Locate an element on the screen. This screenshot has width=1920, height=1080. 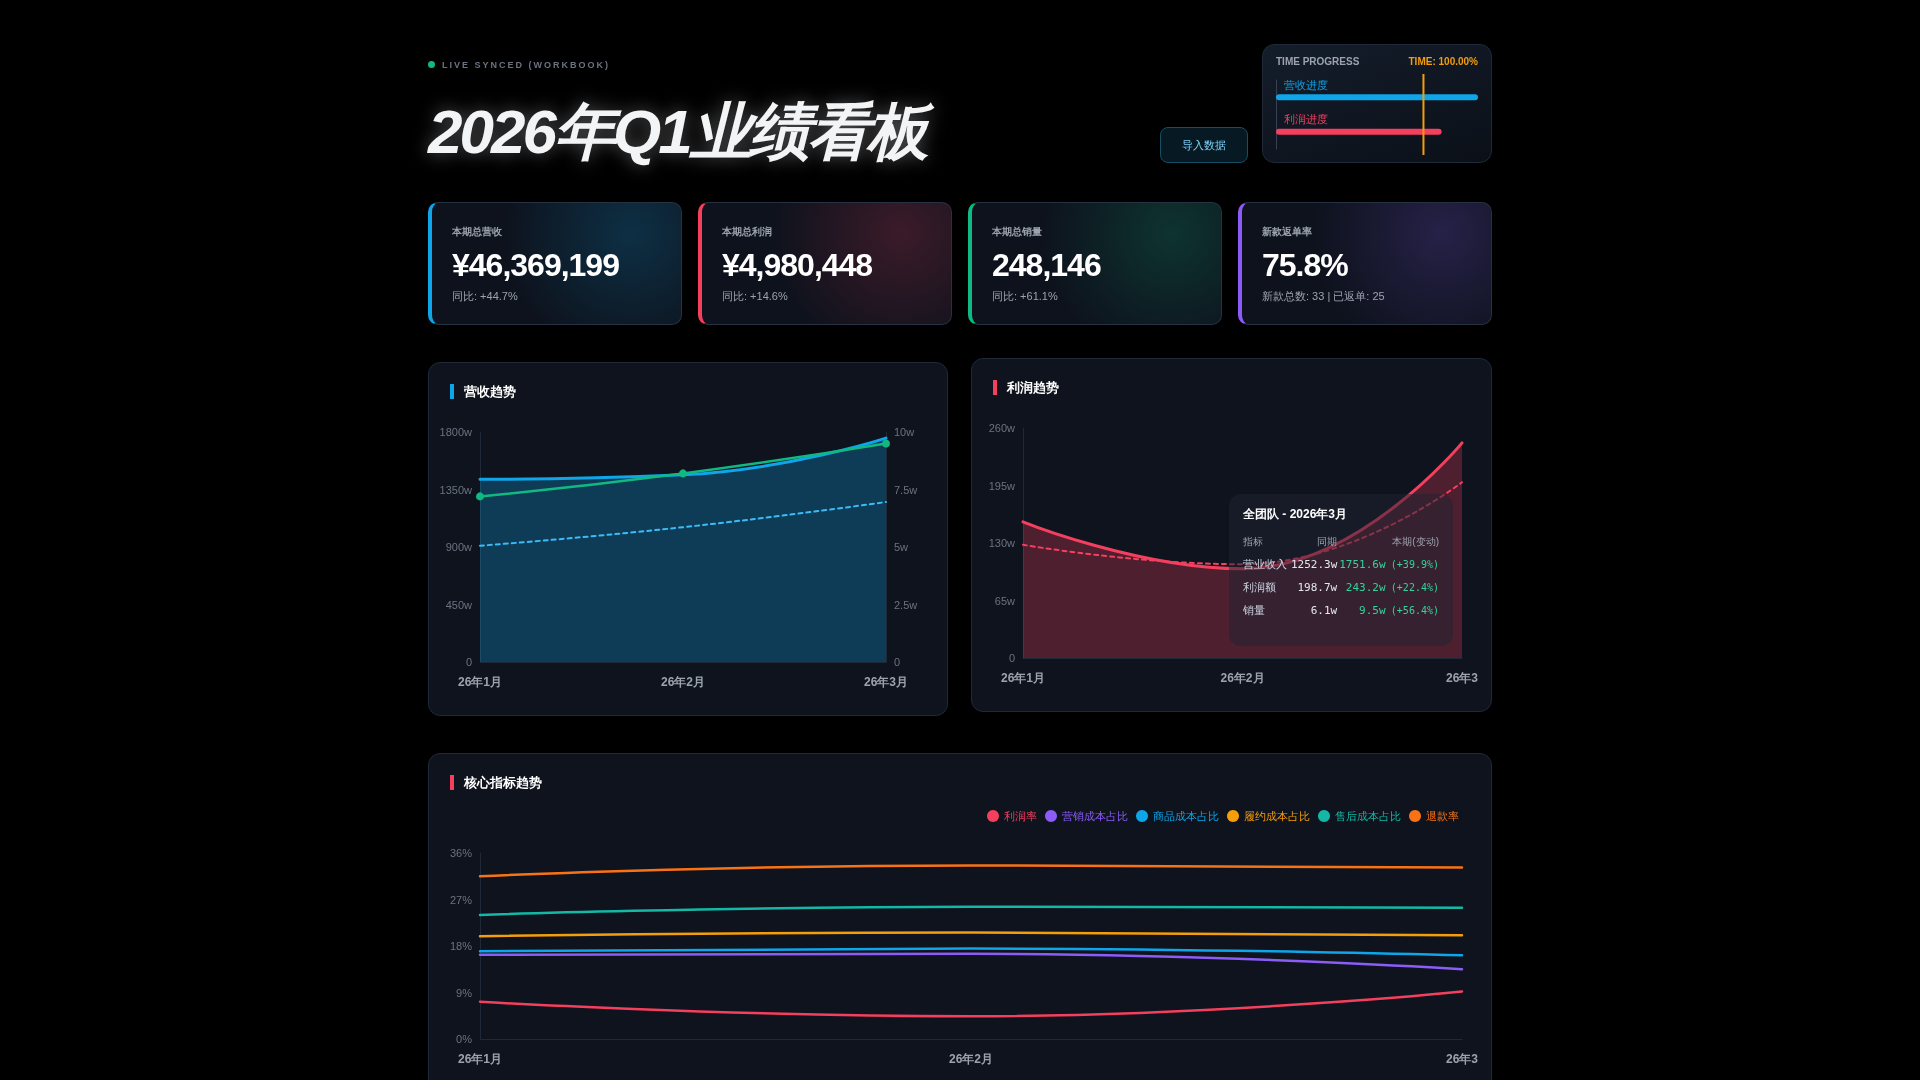
legend-label: 商品成本占比 is located at coordinates (1186, 816).